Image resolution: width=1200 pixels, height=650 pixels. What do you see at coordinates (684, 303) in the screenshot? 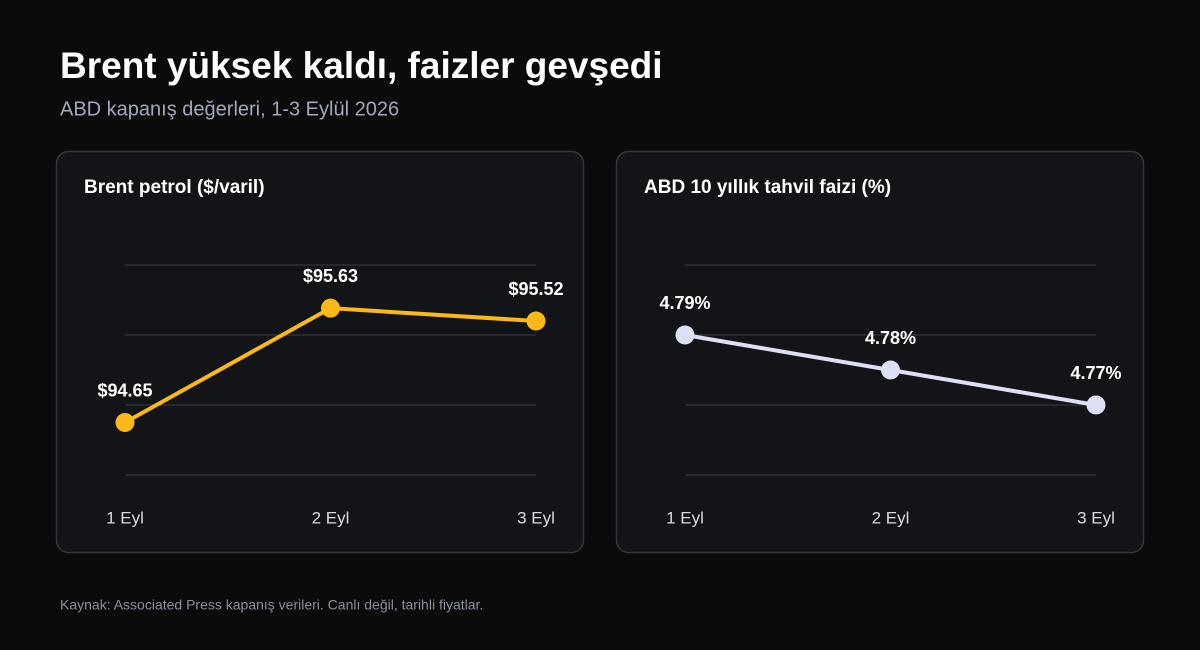
I see `data-label: 4.79%` at bounding box center [684, 303].